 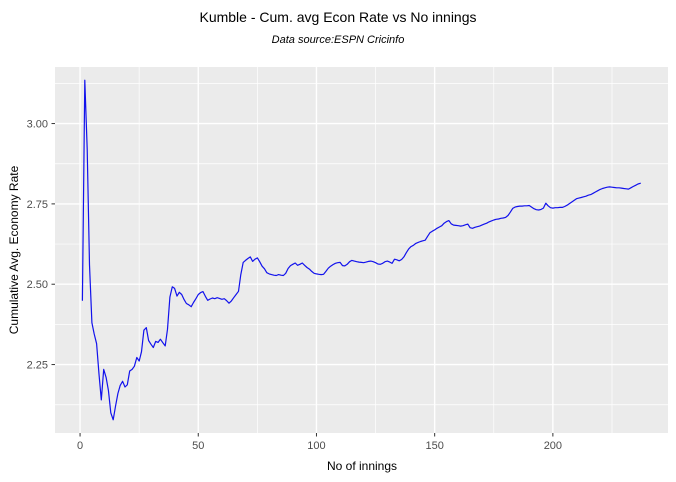 I want to click on y-tick-label: 2.75, so click(x=37, y=205).